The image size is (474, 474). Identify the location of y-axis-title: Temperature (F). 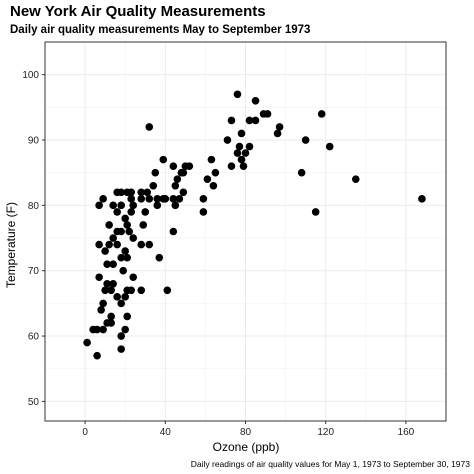
(11, 245).